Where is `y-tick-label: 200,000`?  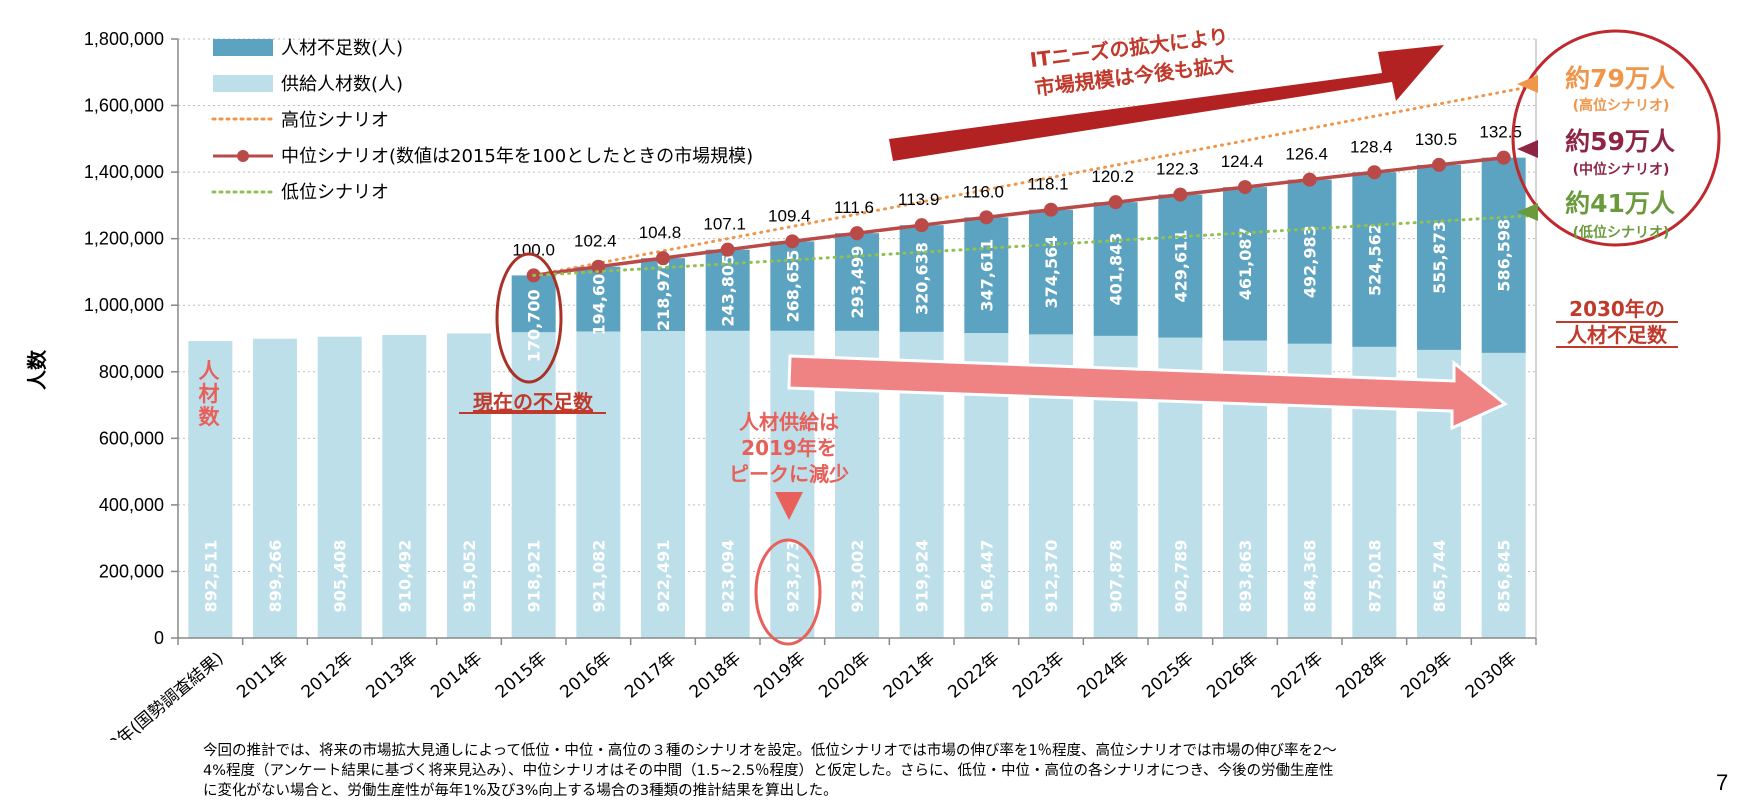 y-tick-label: 200,000 is located at coordinates (131, 571).